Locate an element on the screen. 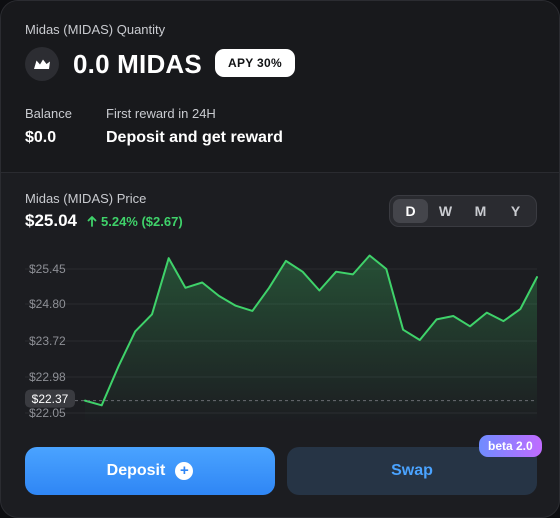  reward-label: First reward in 24H is located at coordinates (161, 113).